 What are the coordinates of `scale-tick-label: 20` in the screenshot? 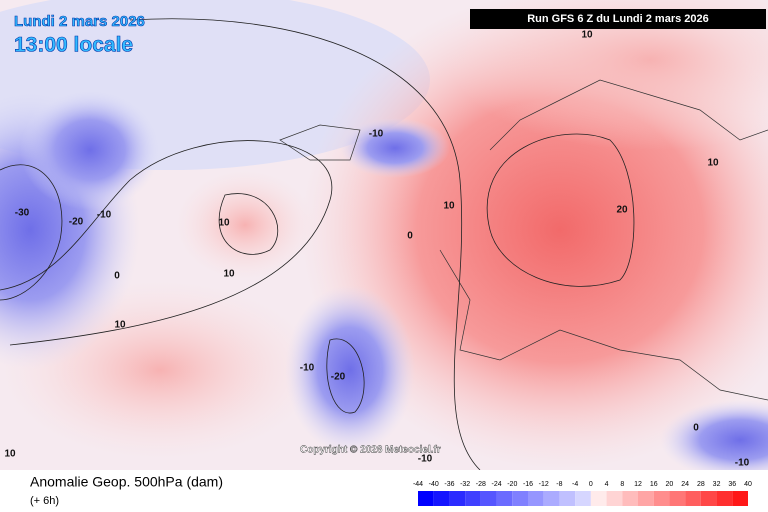 It's located at (670, 484).